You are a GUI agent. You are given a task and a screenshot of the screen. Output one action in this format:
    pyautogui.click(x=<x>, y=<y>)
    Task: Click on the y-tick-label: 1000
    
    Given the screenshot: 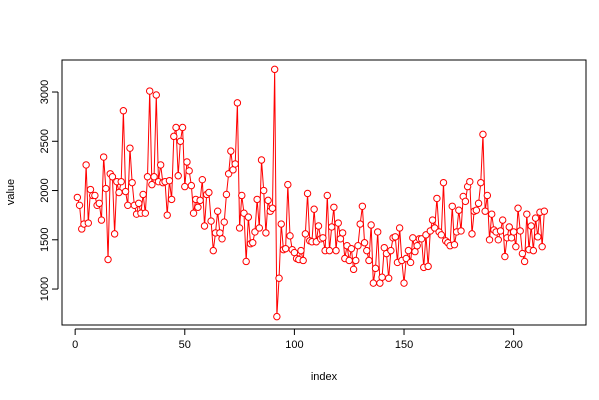 What is the action you would take?
    pyautogui.click(x=45, y=289)
    